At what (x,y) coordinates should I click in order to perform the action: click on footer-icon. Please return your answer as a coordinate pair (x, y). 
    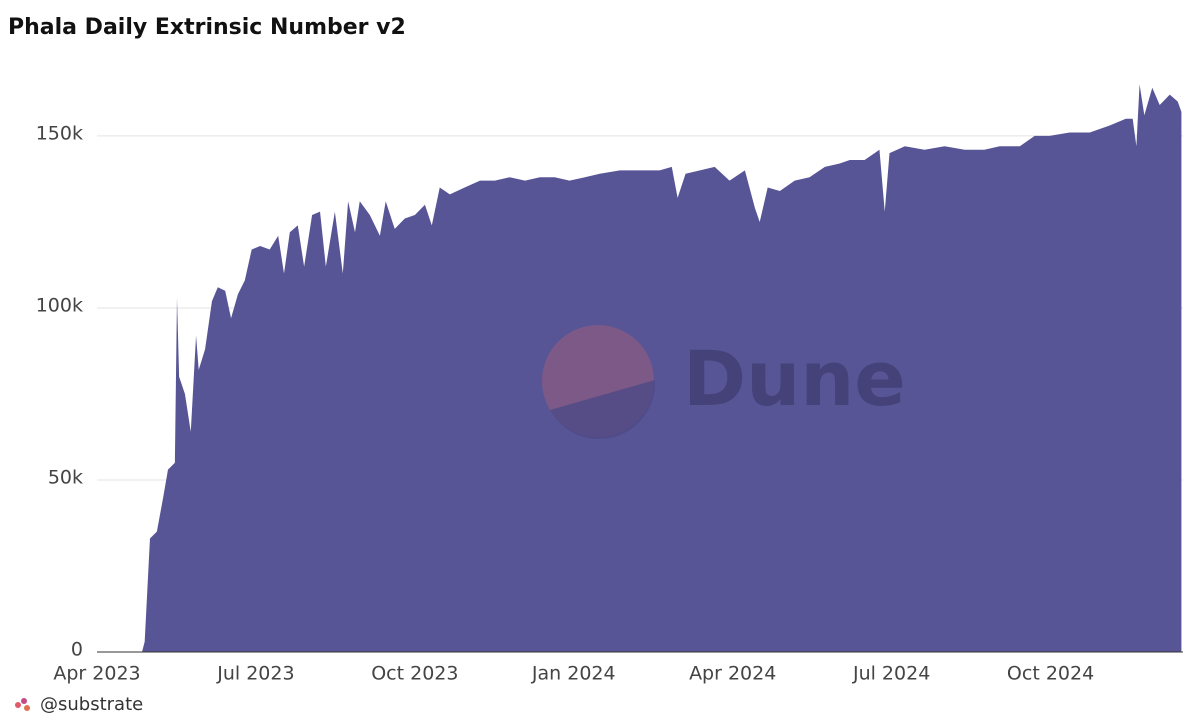
    Looking at the image, I should click on (22, 704).